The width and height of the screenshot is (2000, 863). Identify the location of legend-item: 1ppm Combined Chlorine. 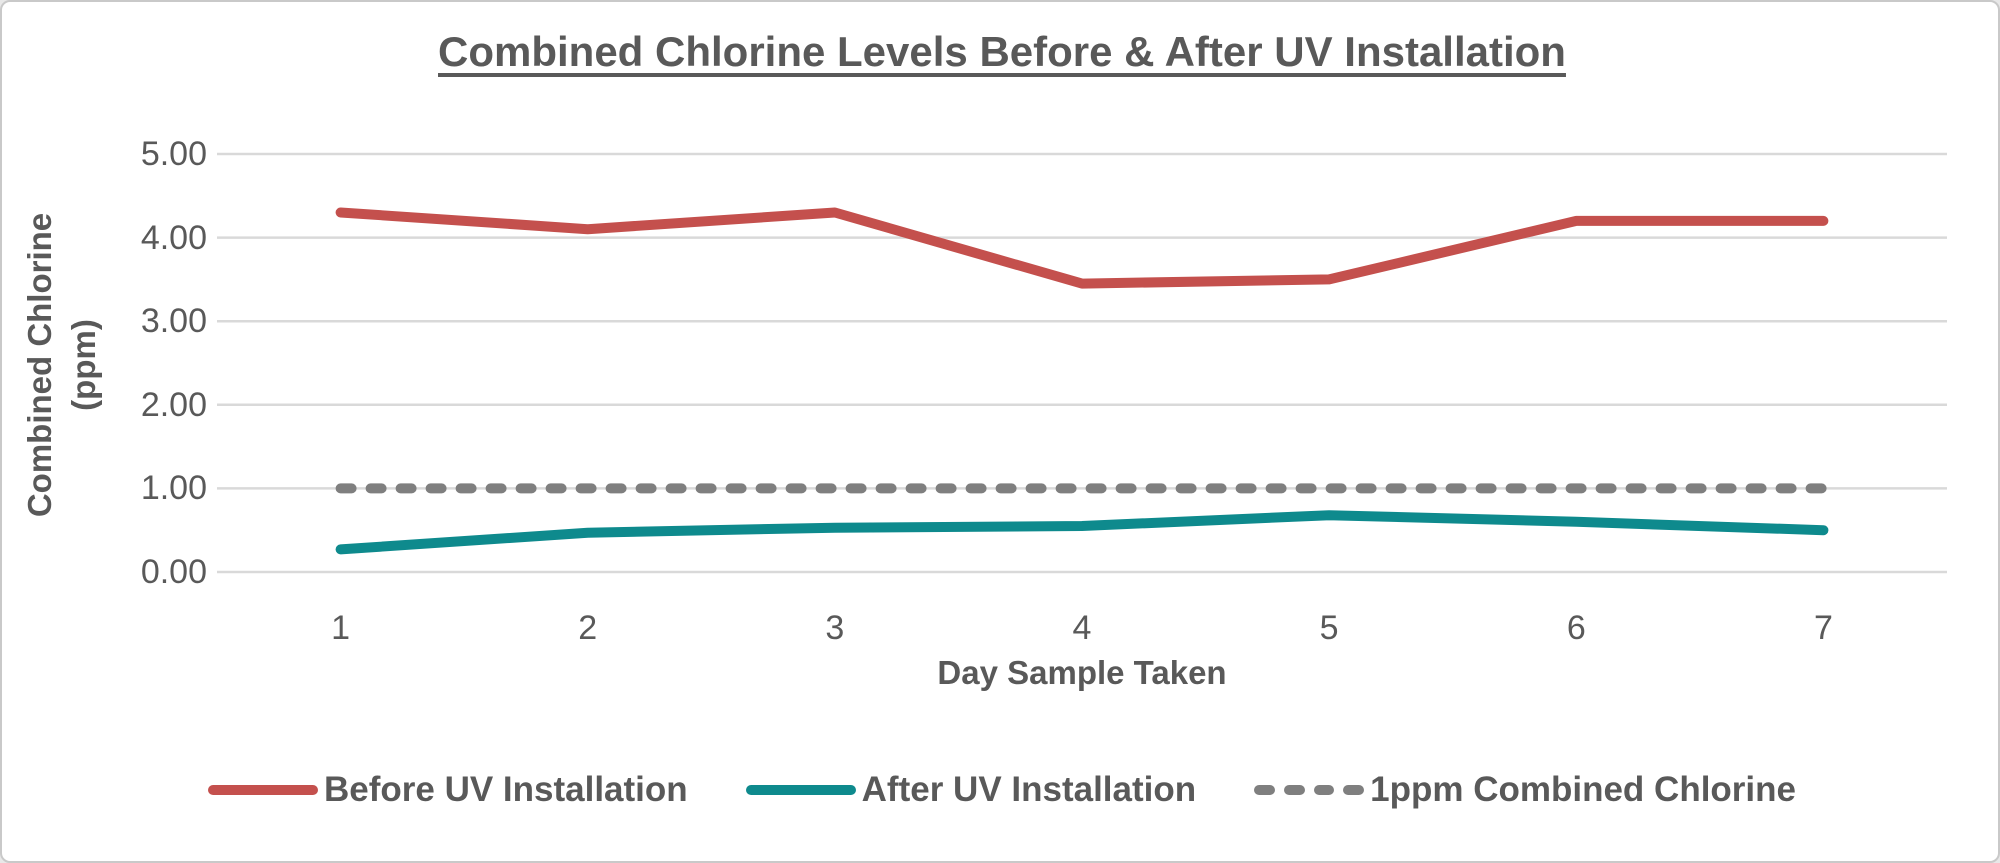
(1525, 790).